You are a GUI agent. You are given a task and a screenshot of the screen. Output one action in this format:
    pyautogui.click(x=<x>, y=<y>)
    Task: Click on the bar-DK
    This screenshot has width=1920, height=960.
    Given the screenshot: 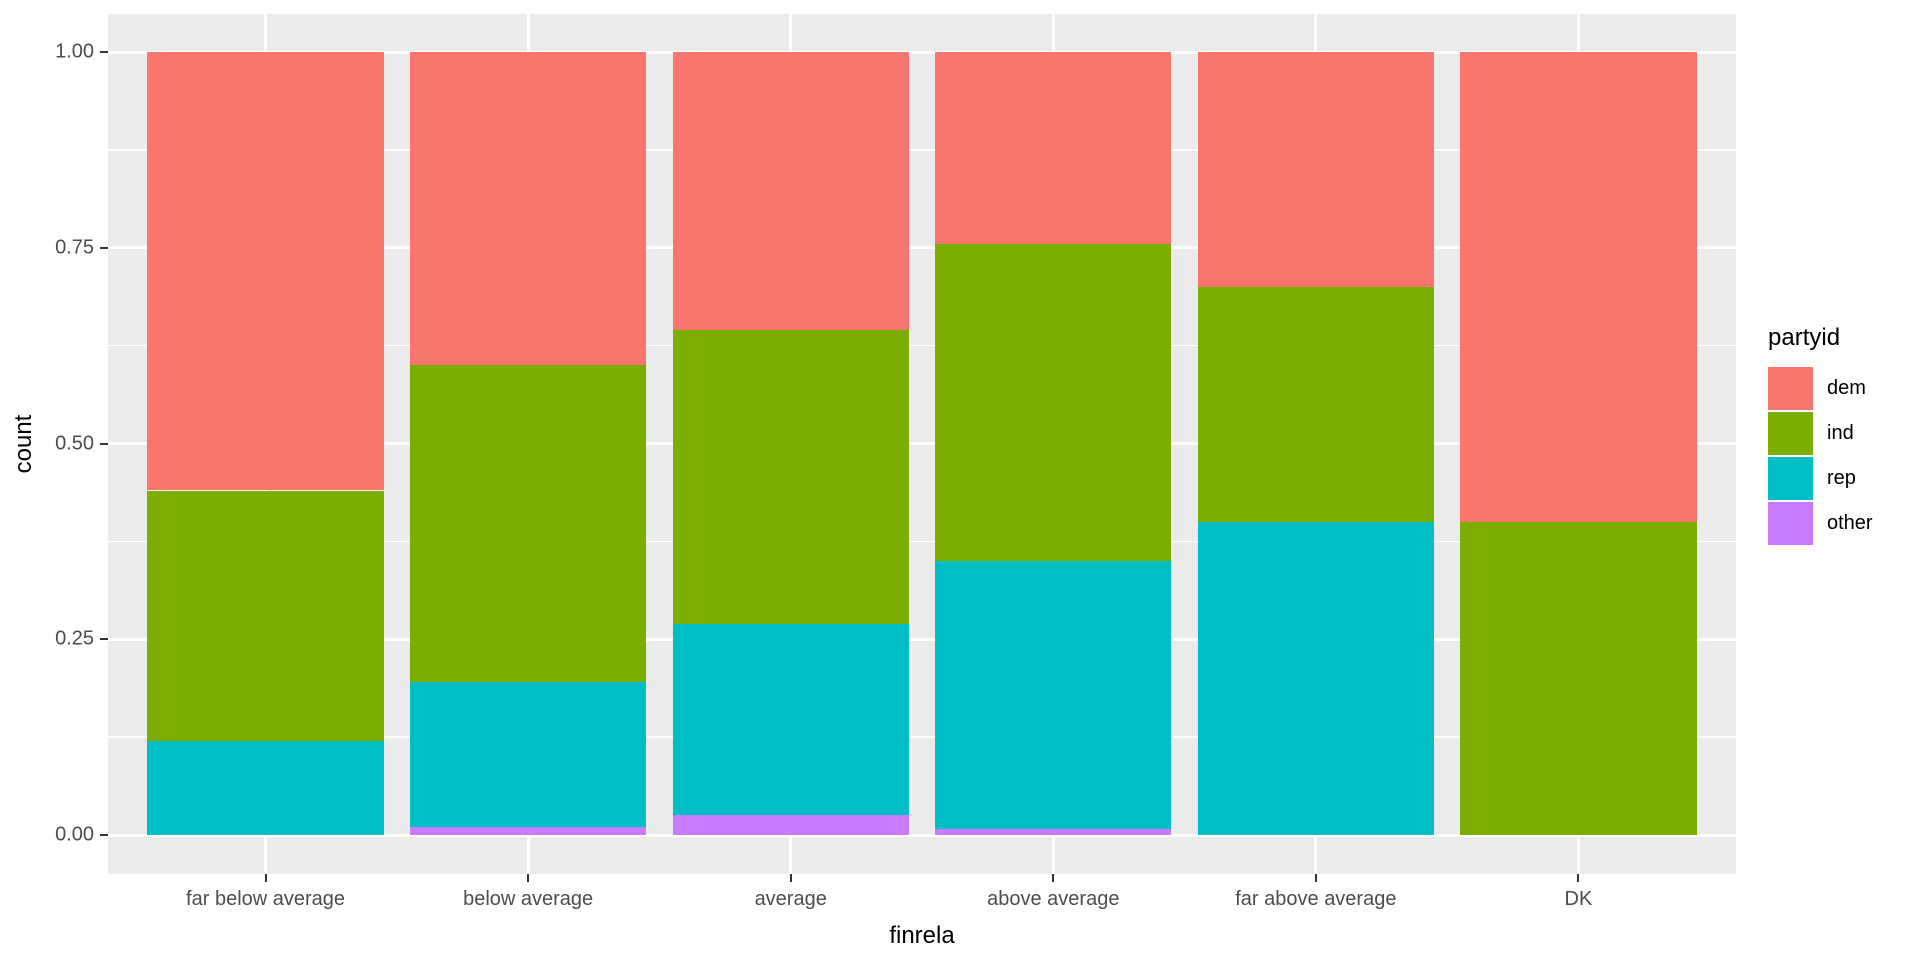 What is the action you would take?
    pyautogui.click(x=1578, y=444)
    